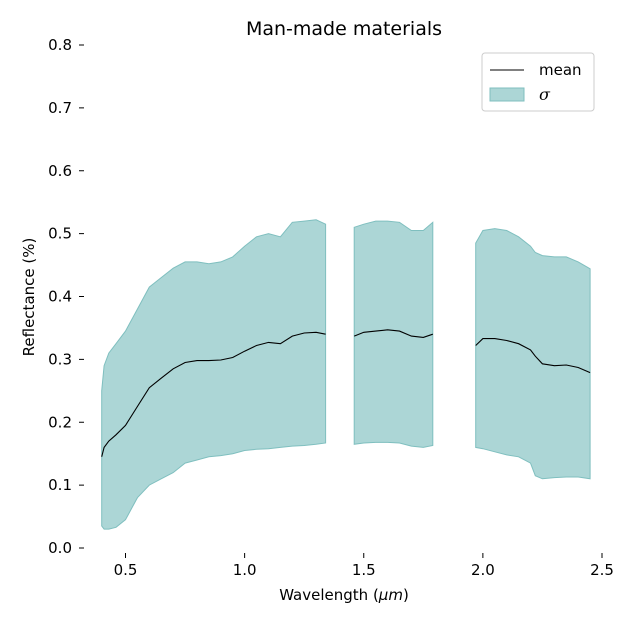  What do you see at coordinates (545, 94) in the screenshot?
I see `legend-sigma-label: σ` at bounding box center [545, 94].